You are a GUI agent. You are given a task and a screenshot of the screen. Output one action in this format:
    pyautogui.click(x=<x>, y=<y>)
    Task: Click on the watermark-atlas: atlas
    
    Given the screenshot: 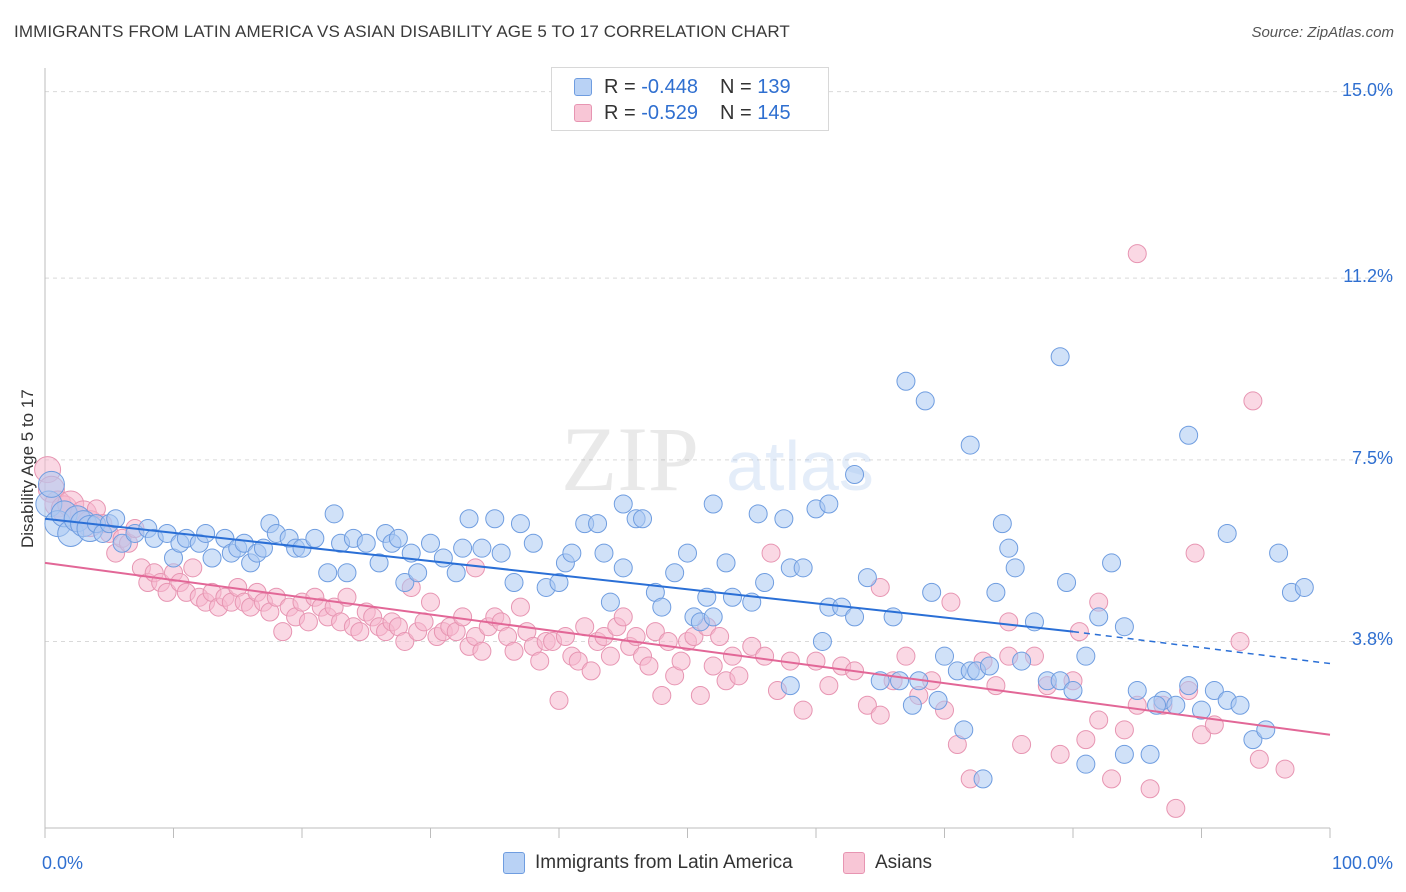 What is the action you would take?
    pyautogui.click(x=800, y=466)
    